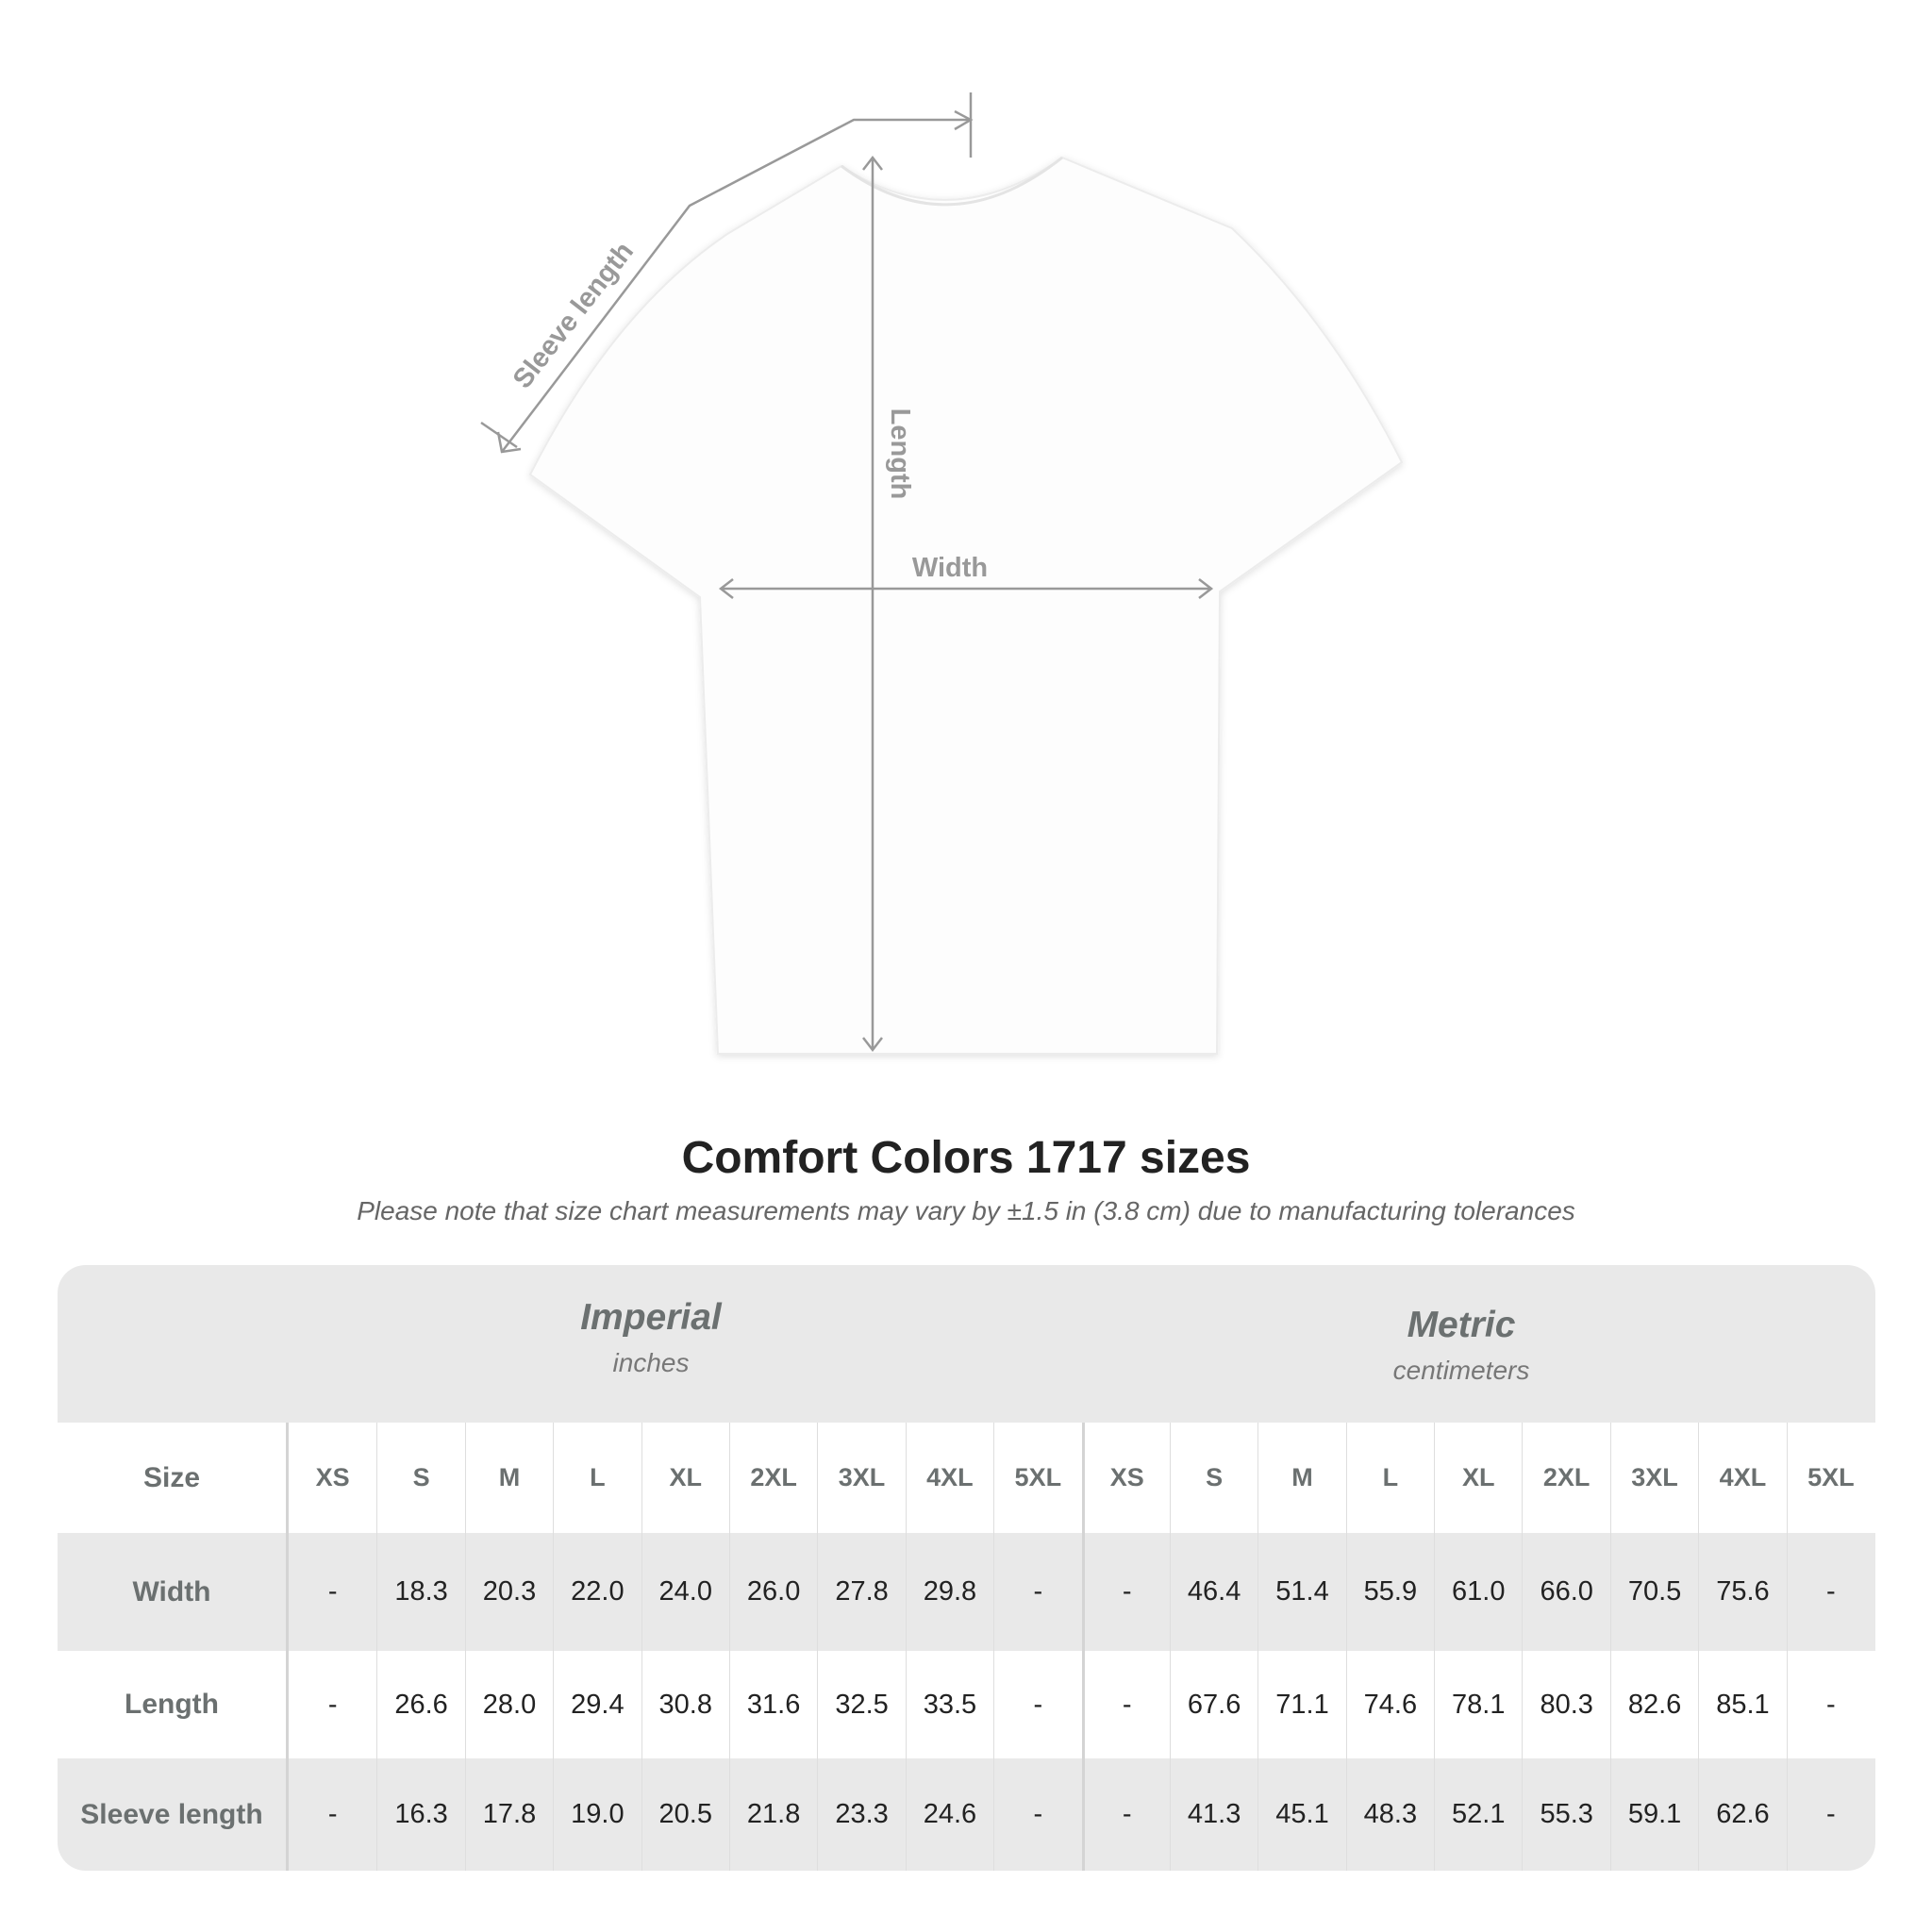 The image size is (1932, 1932). I want to click on imperial-size-s: S, so click(420, 1478).